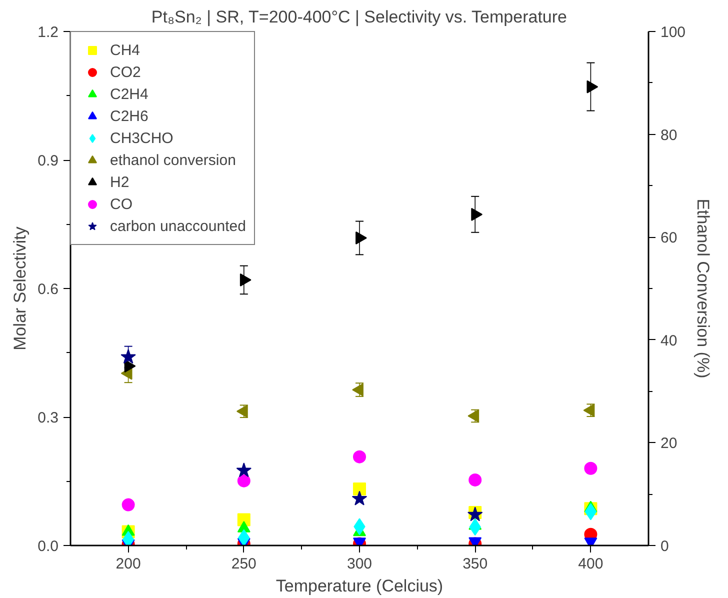 Image resolution: width=728 pixels, height=598 pixels. Describe the element at coordinates (673, 32) in the screenshot. I see `y2-tick-label: 100` at that location.